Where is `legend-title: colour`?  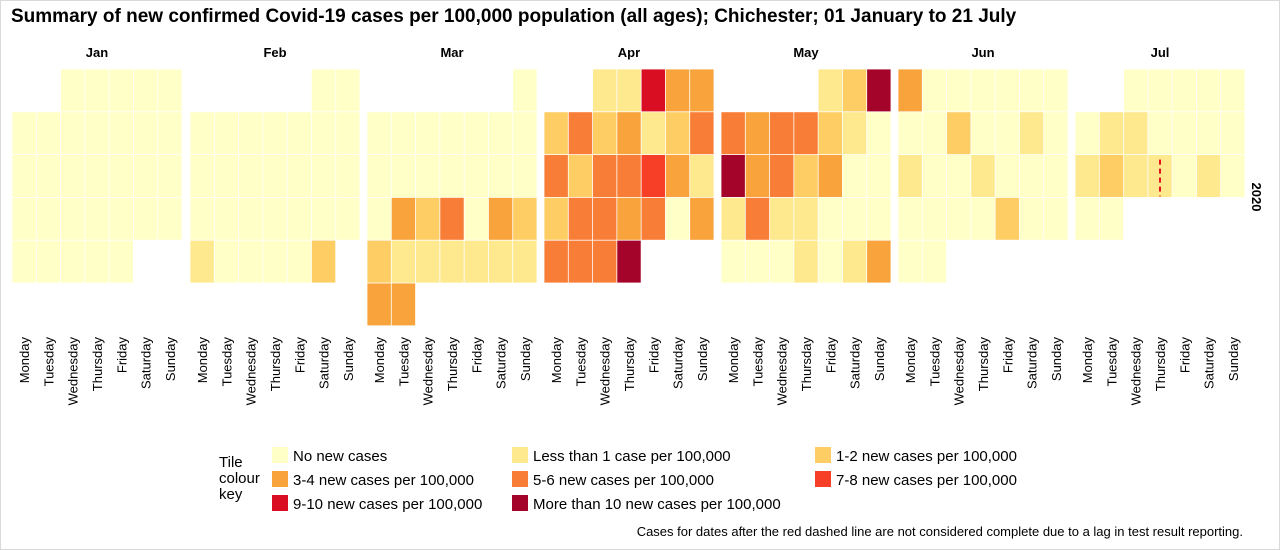 legend-title: colour is located at coordinates (239, 478).